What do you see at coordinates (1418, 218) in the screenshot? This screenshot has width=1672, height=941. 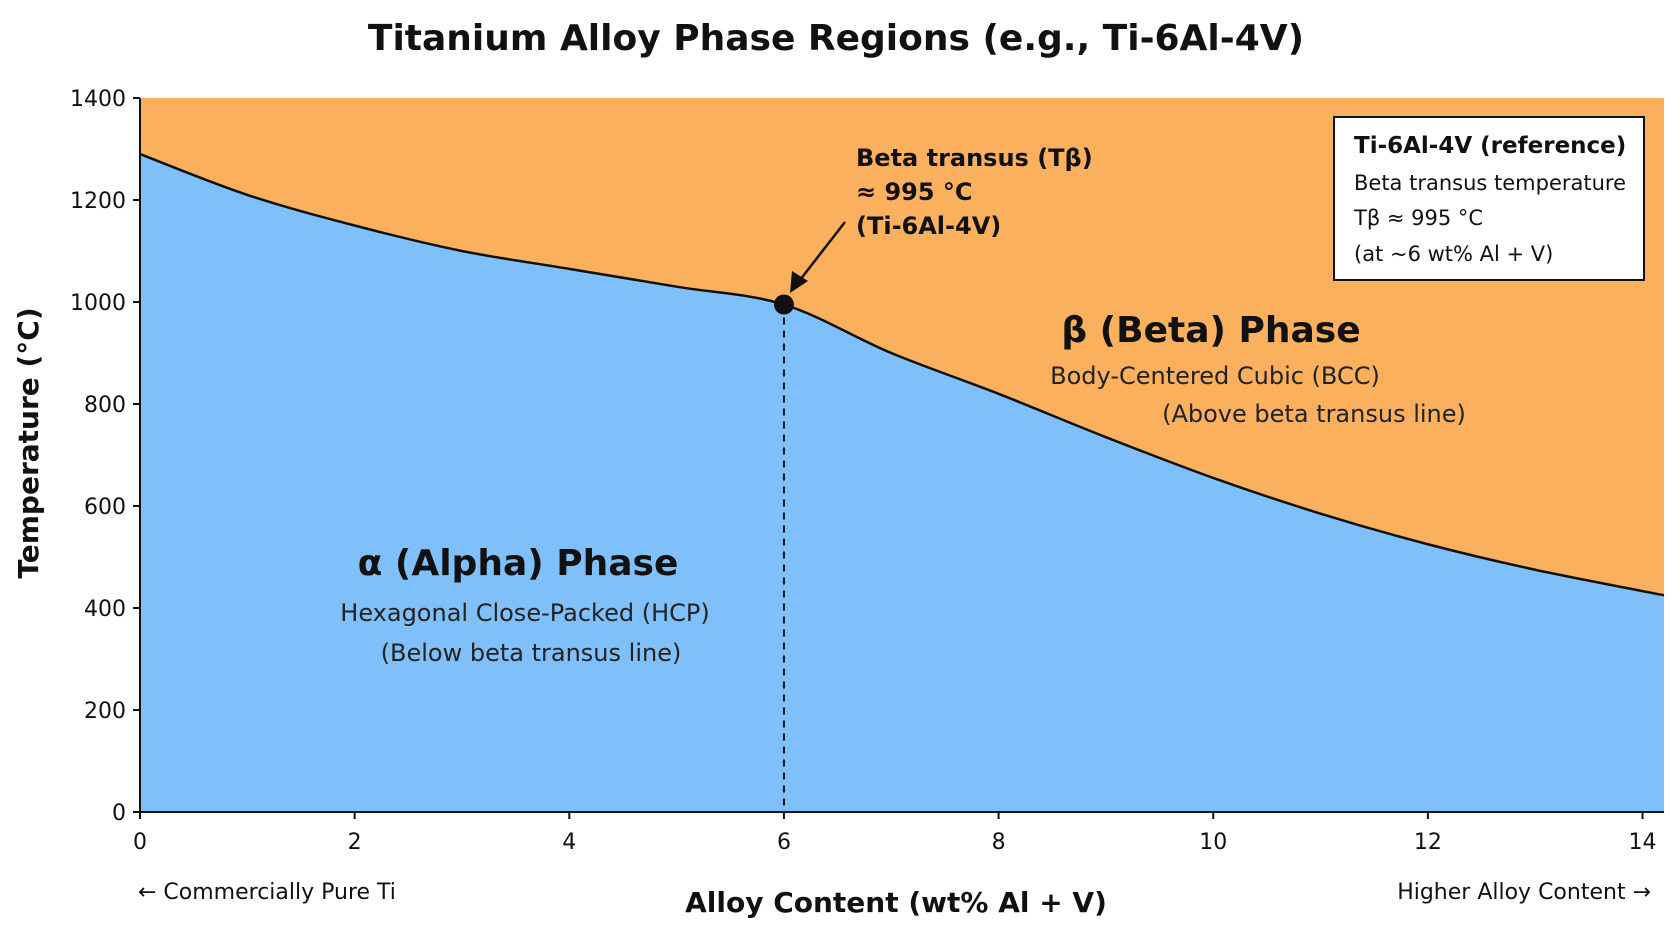 I see `reference-box-line-2: Tβ ≈ 995 °C` at bounding box center [1418, 218].